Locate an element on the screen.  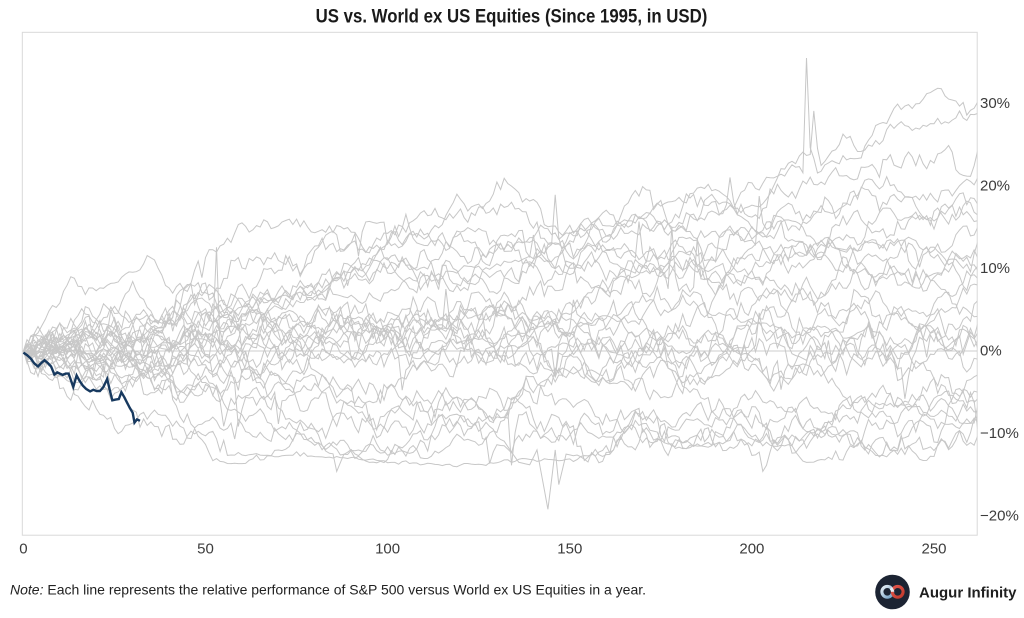
svg-text: 10% is located at coordinates (995, 268).